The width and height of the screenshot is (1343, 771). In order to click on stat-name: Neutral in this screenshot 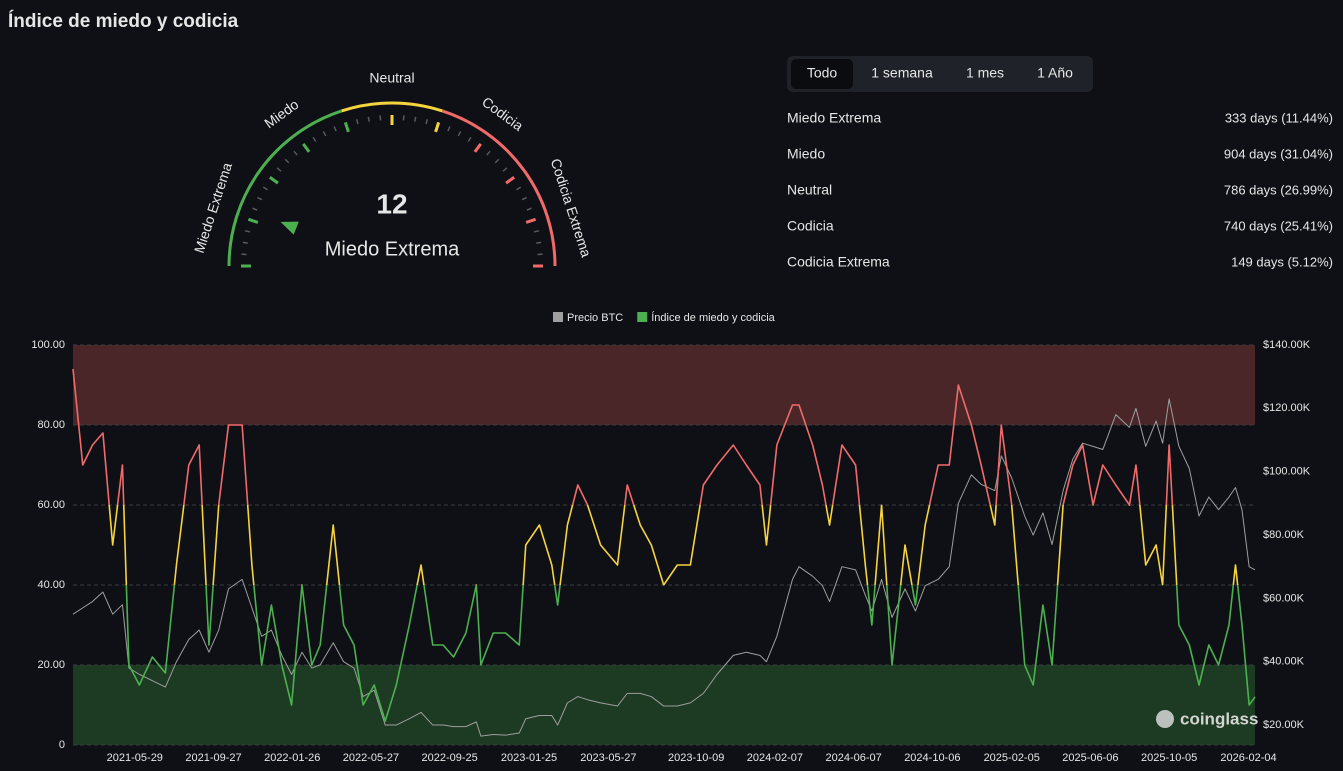, I will do `click(809, 190)`.